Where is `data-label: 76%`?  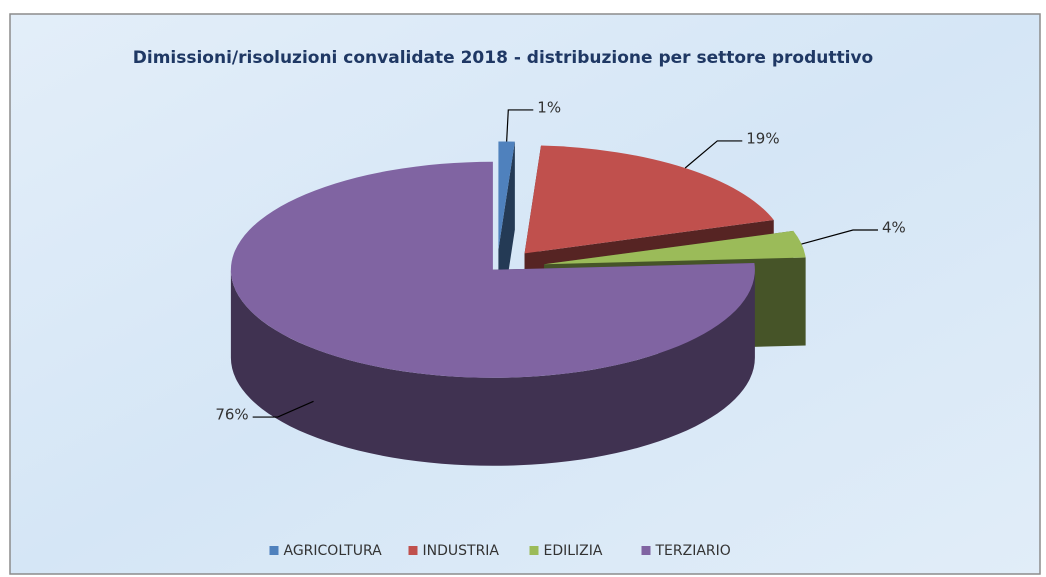 data-label: 76% is located at coordinates (231, 415).